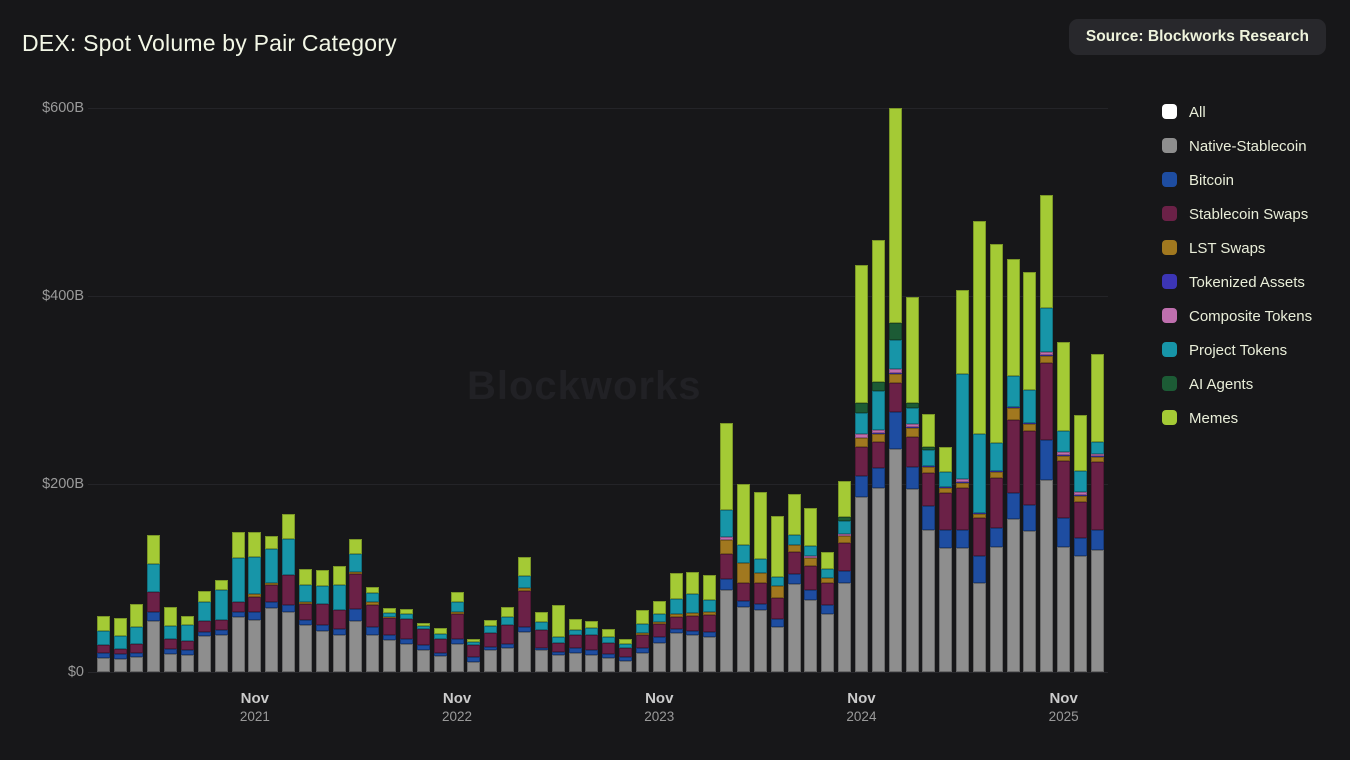 This screenshot has width=1350, height=760. I want to click on legend-item-native-stablecoin: Native-Stablecoin, so click(1253, 146).